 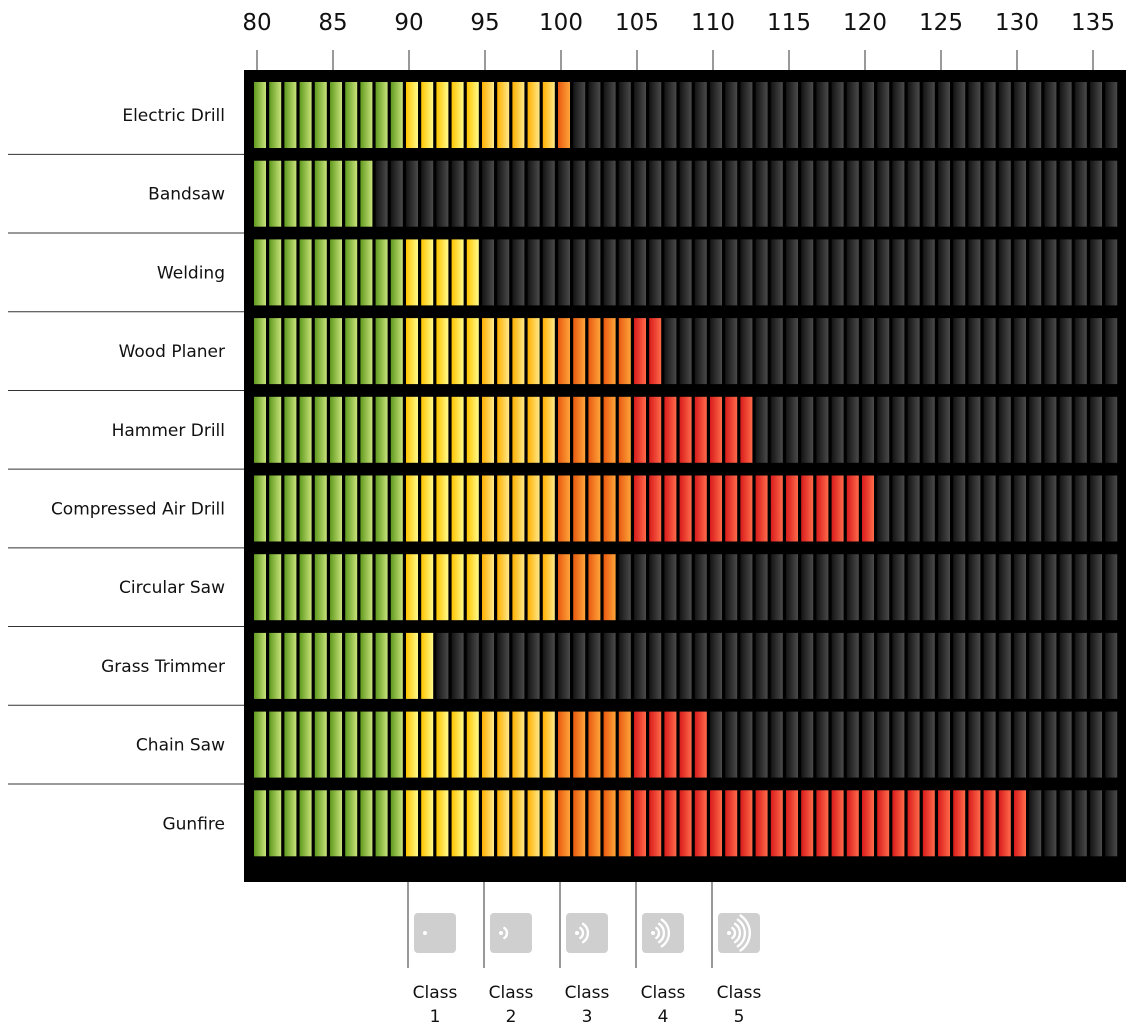 What do you see at coordinates (435, 993) in the screenshot?
I see `class-label: Class` at bounding box center [435, 993].